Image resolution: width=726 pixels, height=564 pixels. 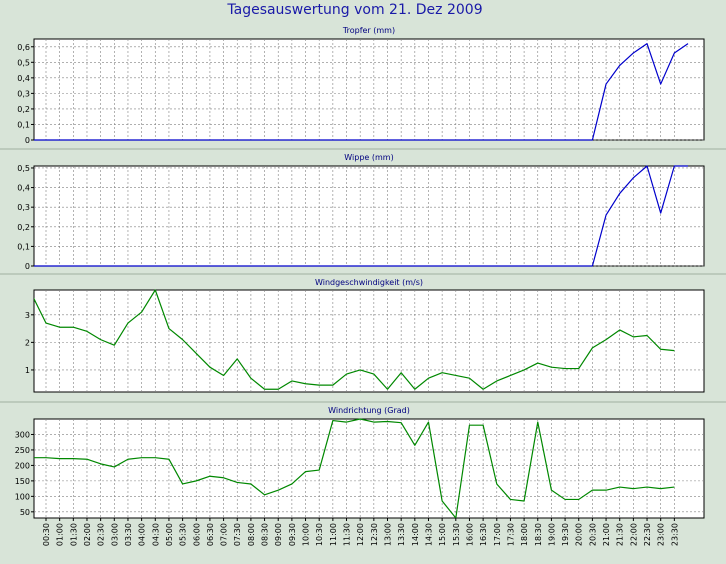 What do you see at coordinates (674, 534) in the screenshot?
I see `x-tick-label: 23:30` at bounding box center [674, 534].